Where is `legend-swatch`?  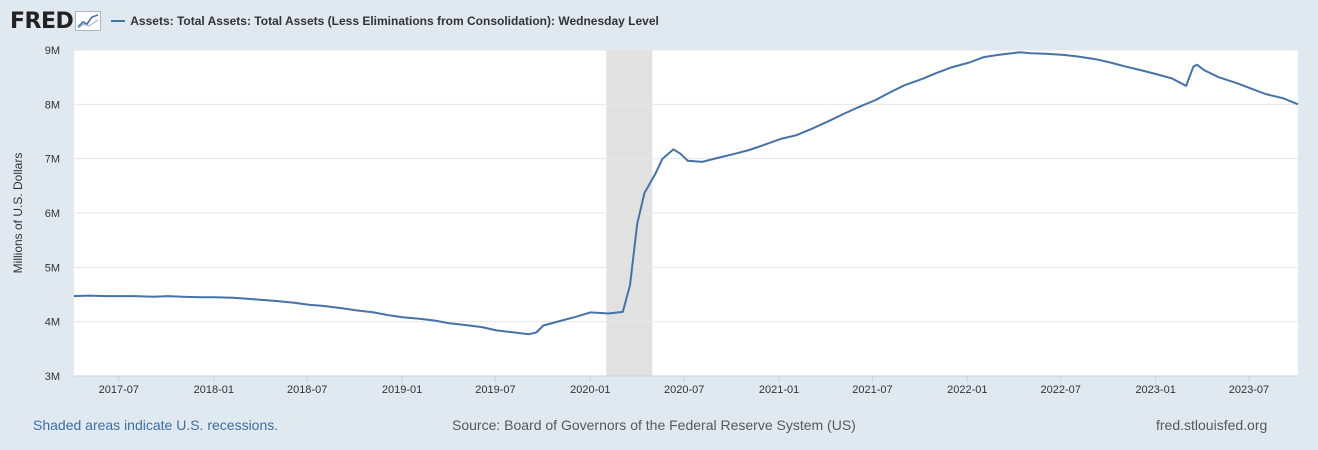 legend-swatch is located at coordinates (118, 21).